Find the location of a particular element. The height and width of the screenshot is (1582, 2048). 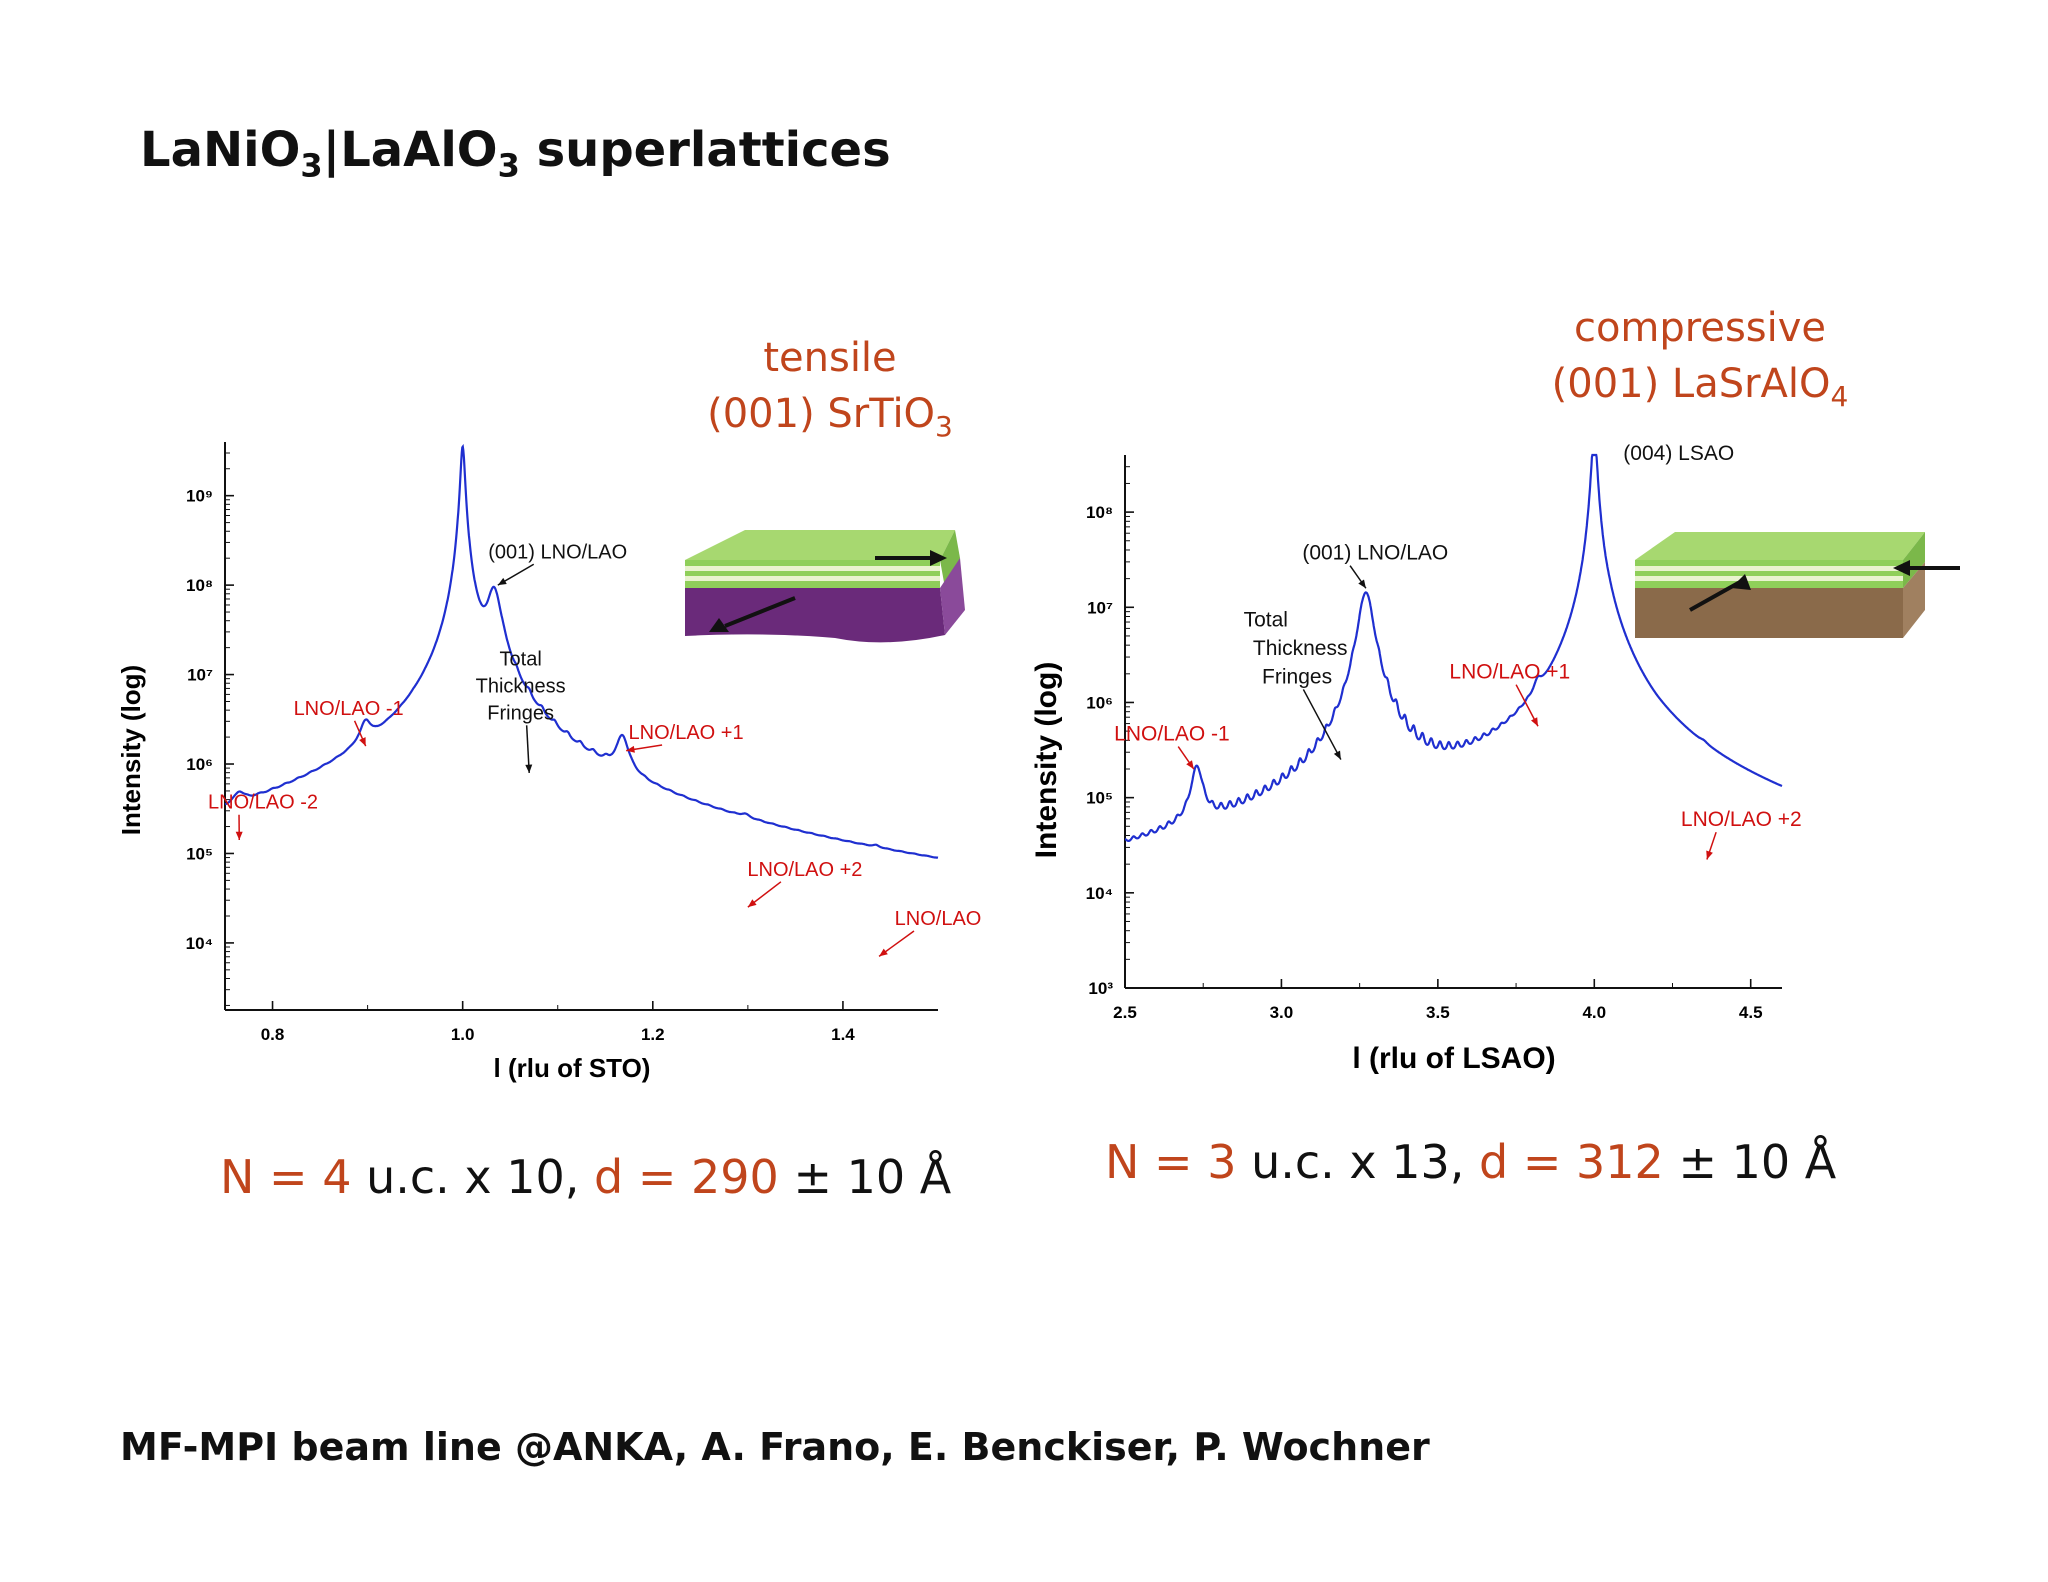

left-formula-d: d = 290 is located at coordinates (686, 1177).